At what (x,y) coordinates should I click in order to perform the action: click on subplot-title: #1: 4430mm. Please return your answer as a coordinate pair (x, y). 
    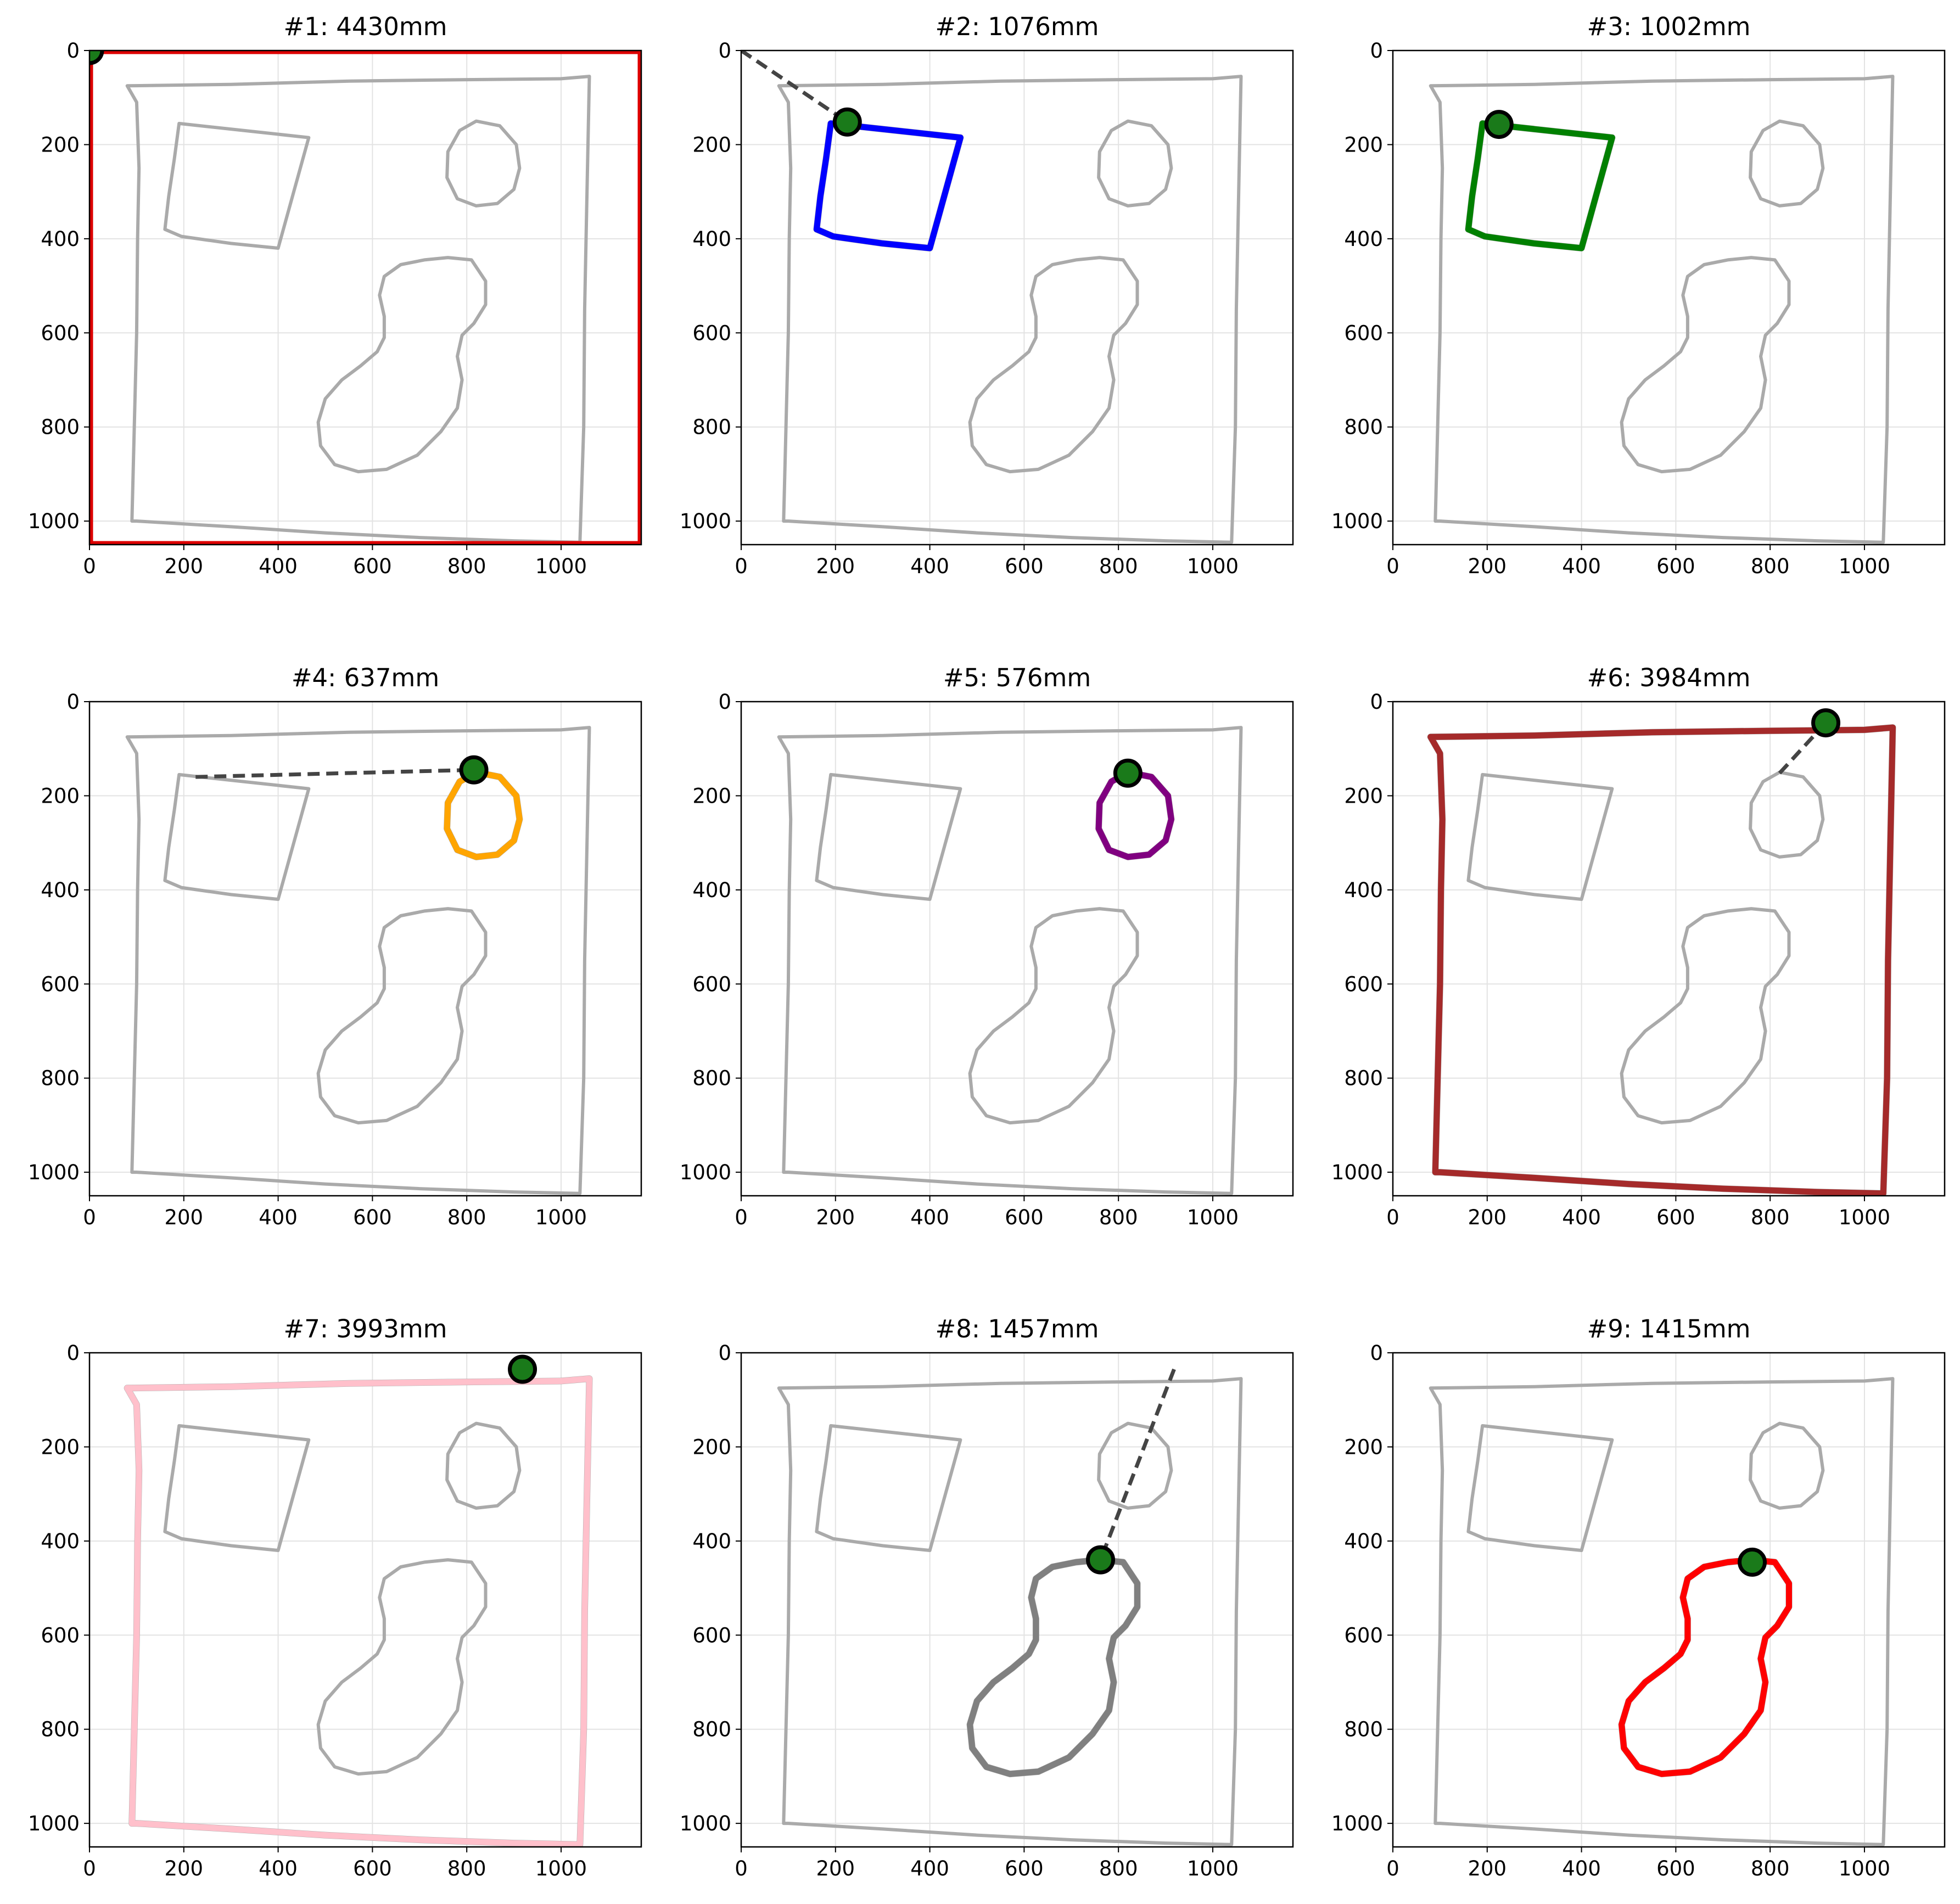
    Looking at the image, I should click on (366, 26).